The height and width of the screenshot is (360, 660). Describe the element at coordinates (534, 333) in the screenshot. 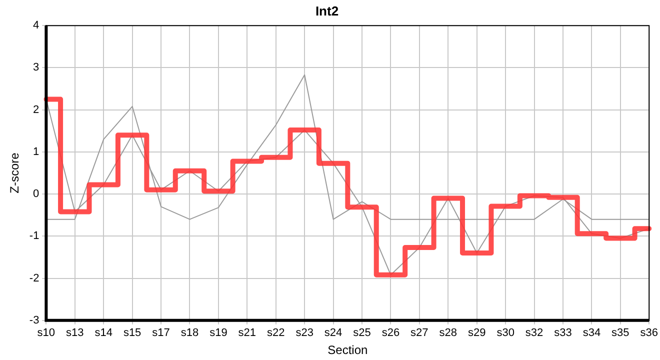

I see `x-tick-label: s32` at that location.